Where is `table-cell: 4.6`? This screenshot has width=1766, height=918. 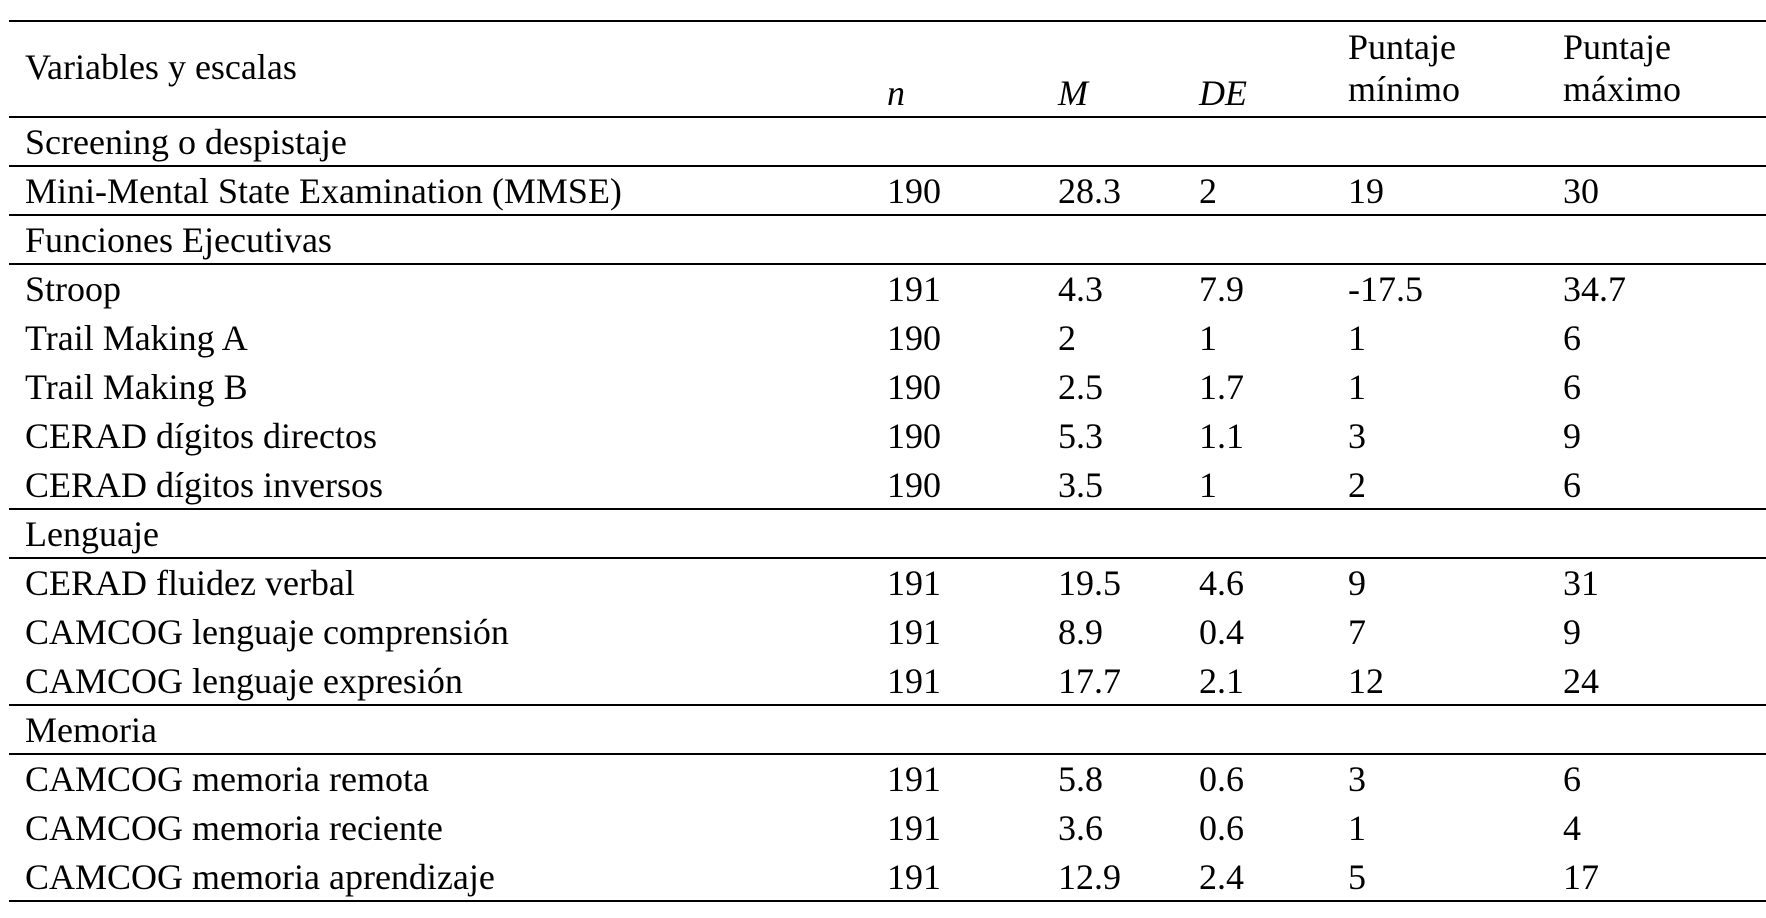 table-cell: 4.6 is located at coordinates (1221, 583).